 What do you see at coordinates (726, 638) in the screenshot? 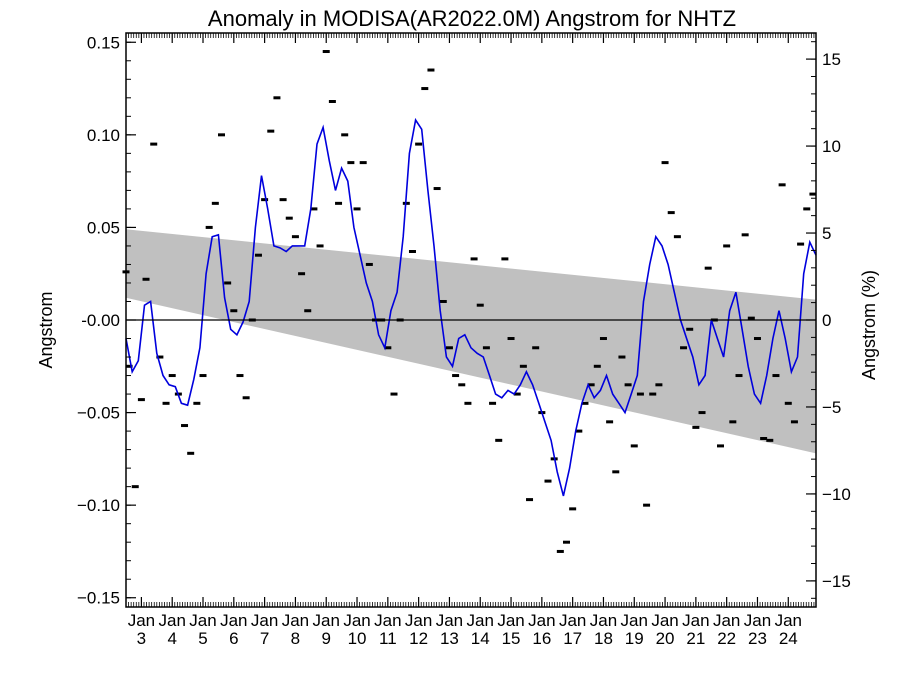
I see `x-tick-year: 22` at bounding box center [726, 638].